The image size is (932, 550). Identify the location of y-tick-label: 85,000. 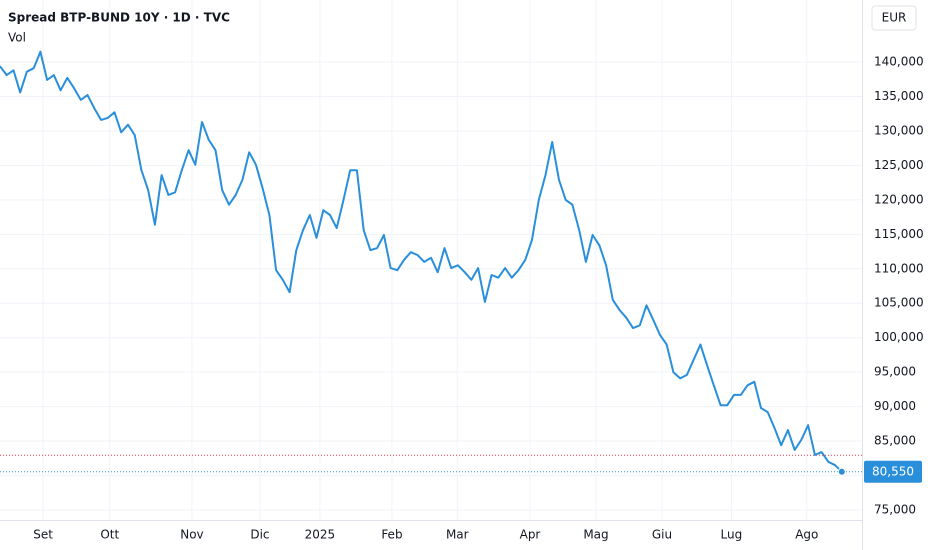
(895, 441).